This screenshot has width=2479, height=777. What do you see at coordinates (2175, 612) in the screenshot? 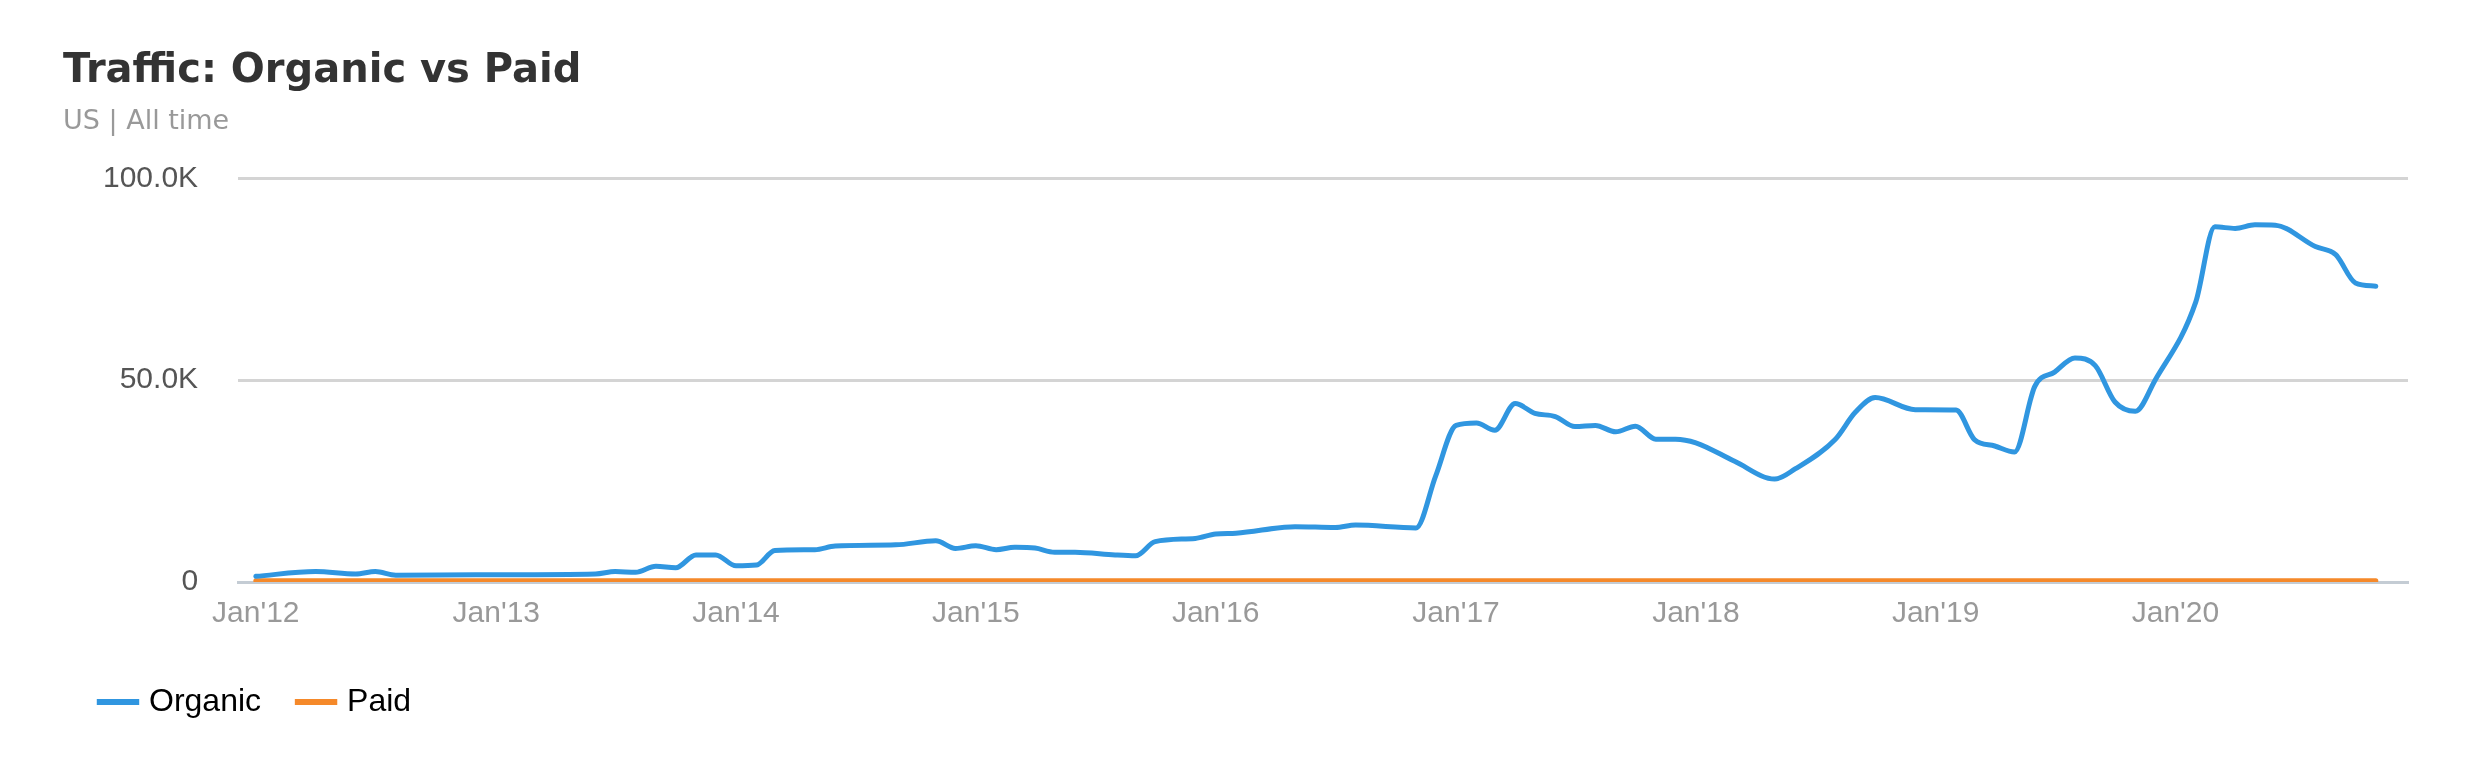
I see `x-tick-label: Jan'20` at bounding box center [2175, 612].